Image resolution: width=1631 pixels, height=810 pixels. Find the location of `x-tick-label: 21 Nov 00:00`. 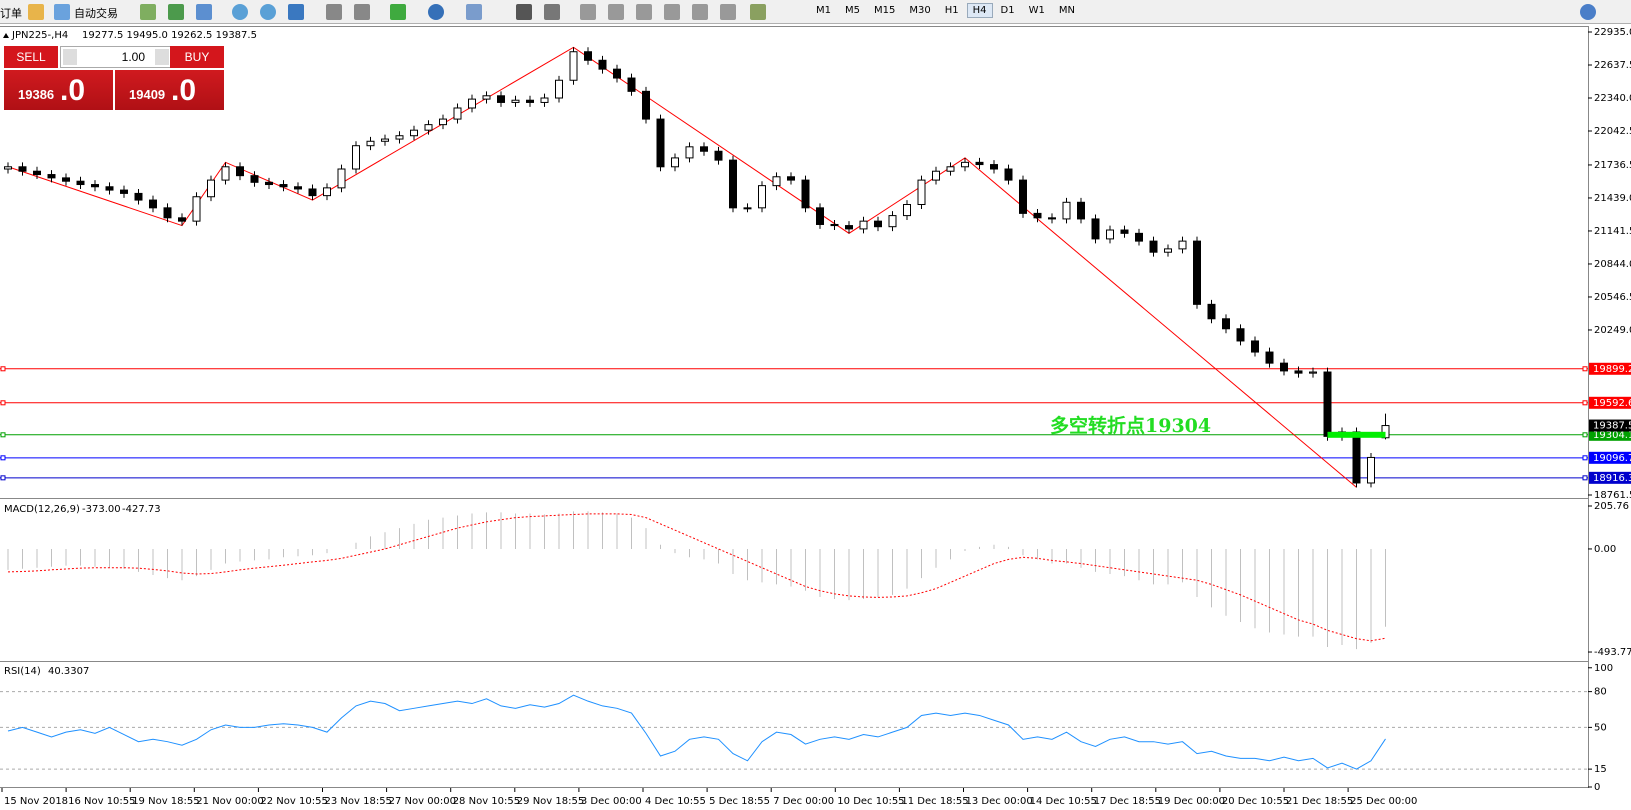

x-tick-label: 21 Nov 00:00 is located at coordinates (229, 801).